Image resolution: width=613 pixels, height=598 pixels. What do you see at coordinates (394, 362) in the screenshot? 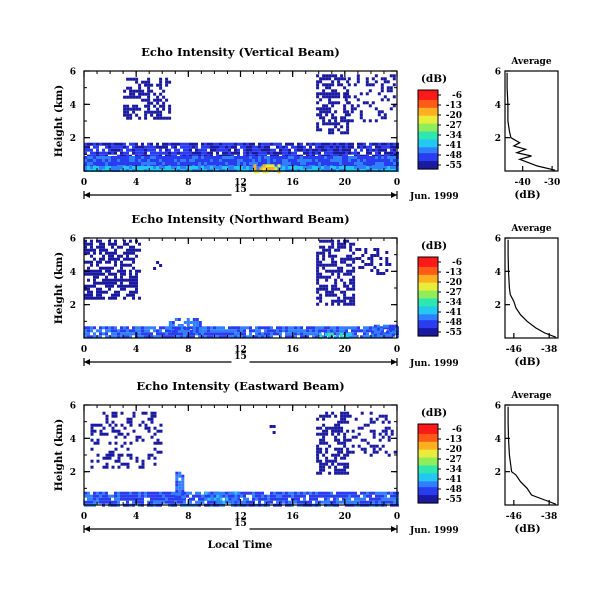
I see `date-span-arrow-right` at bounding box center [394, 362].